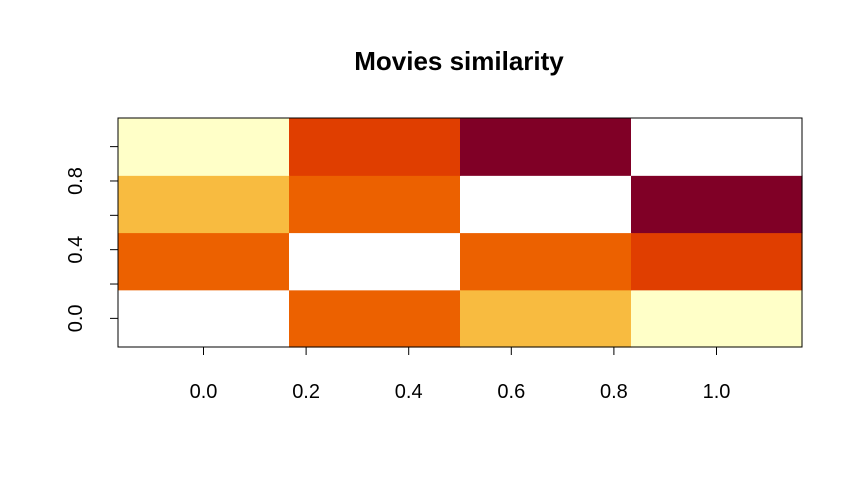 The height and width of the screenshot is (493, 862). Describe the element at coordinates (614, 392) in the screenshot. I see `x-tick-label: 0.8` at that location.